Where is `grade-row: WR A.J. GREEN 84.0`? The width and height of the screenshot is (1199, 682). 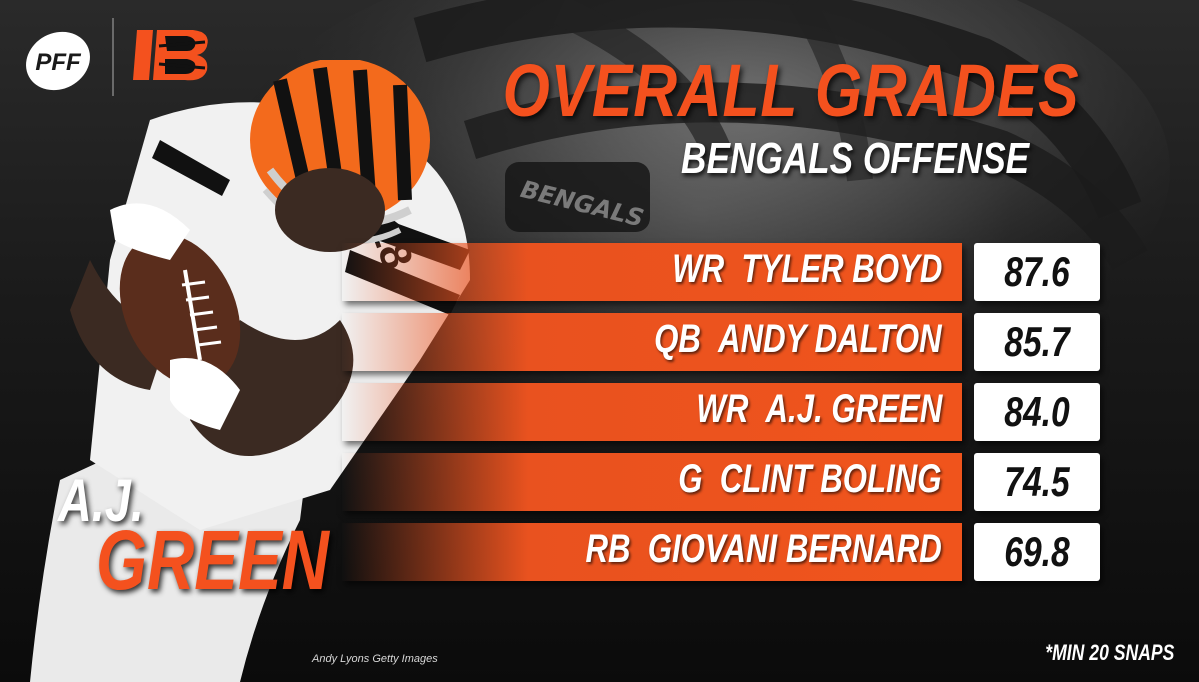 grade-row: WR A.J. GREEN 84.0 is located at coordinates (720, 412).